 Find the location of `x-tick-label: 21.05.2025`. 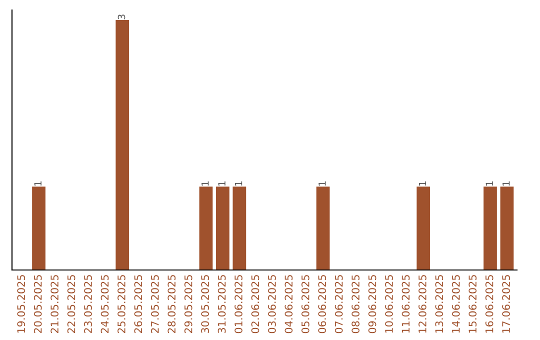

x-tick-label: 21.05.2025 is located at coordinates (54, 304).